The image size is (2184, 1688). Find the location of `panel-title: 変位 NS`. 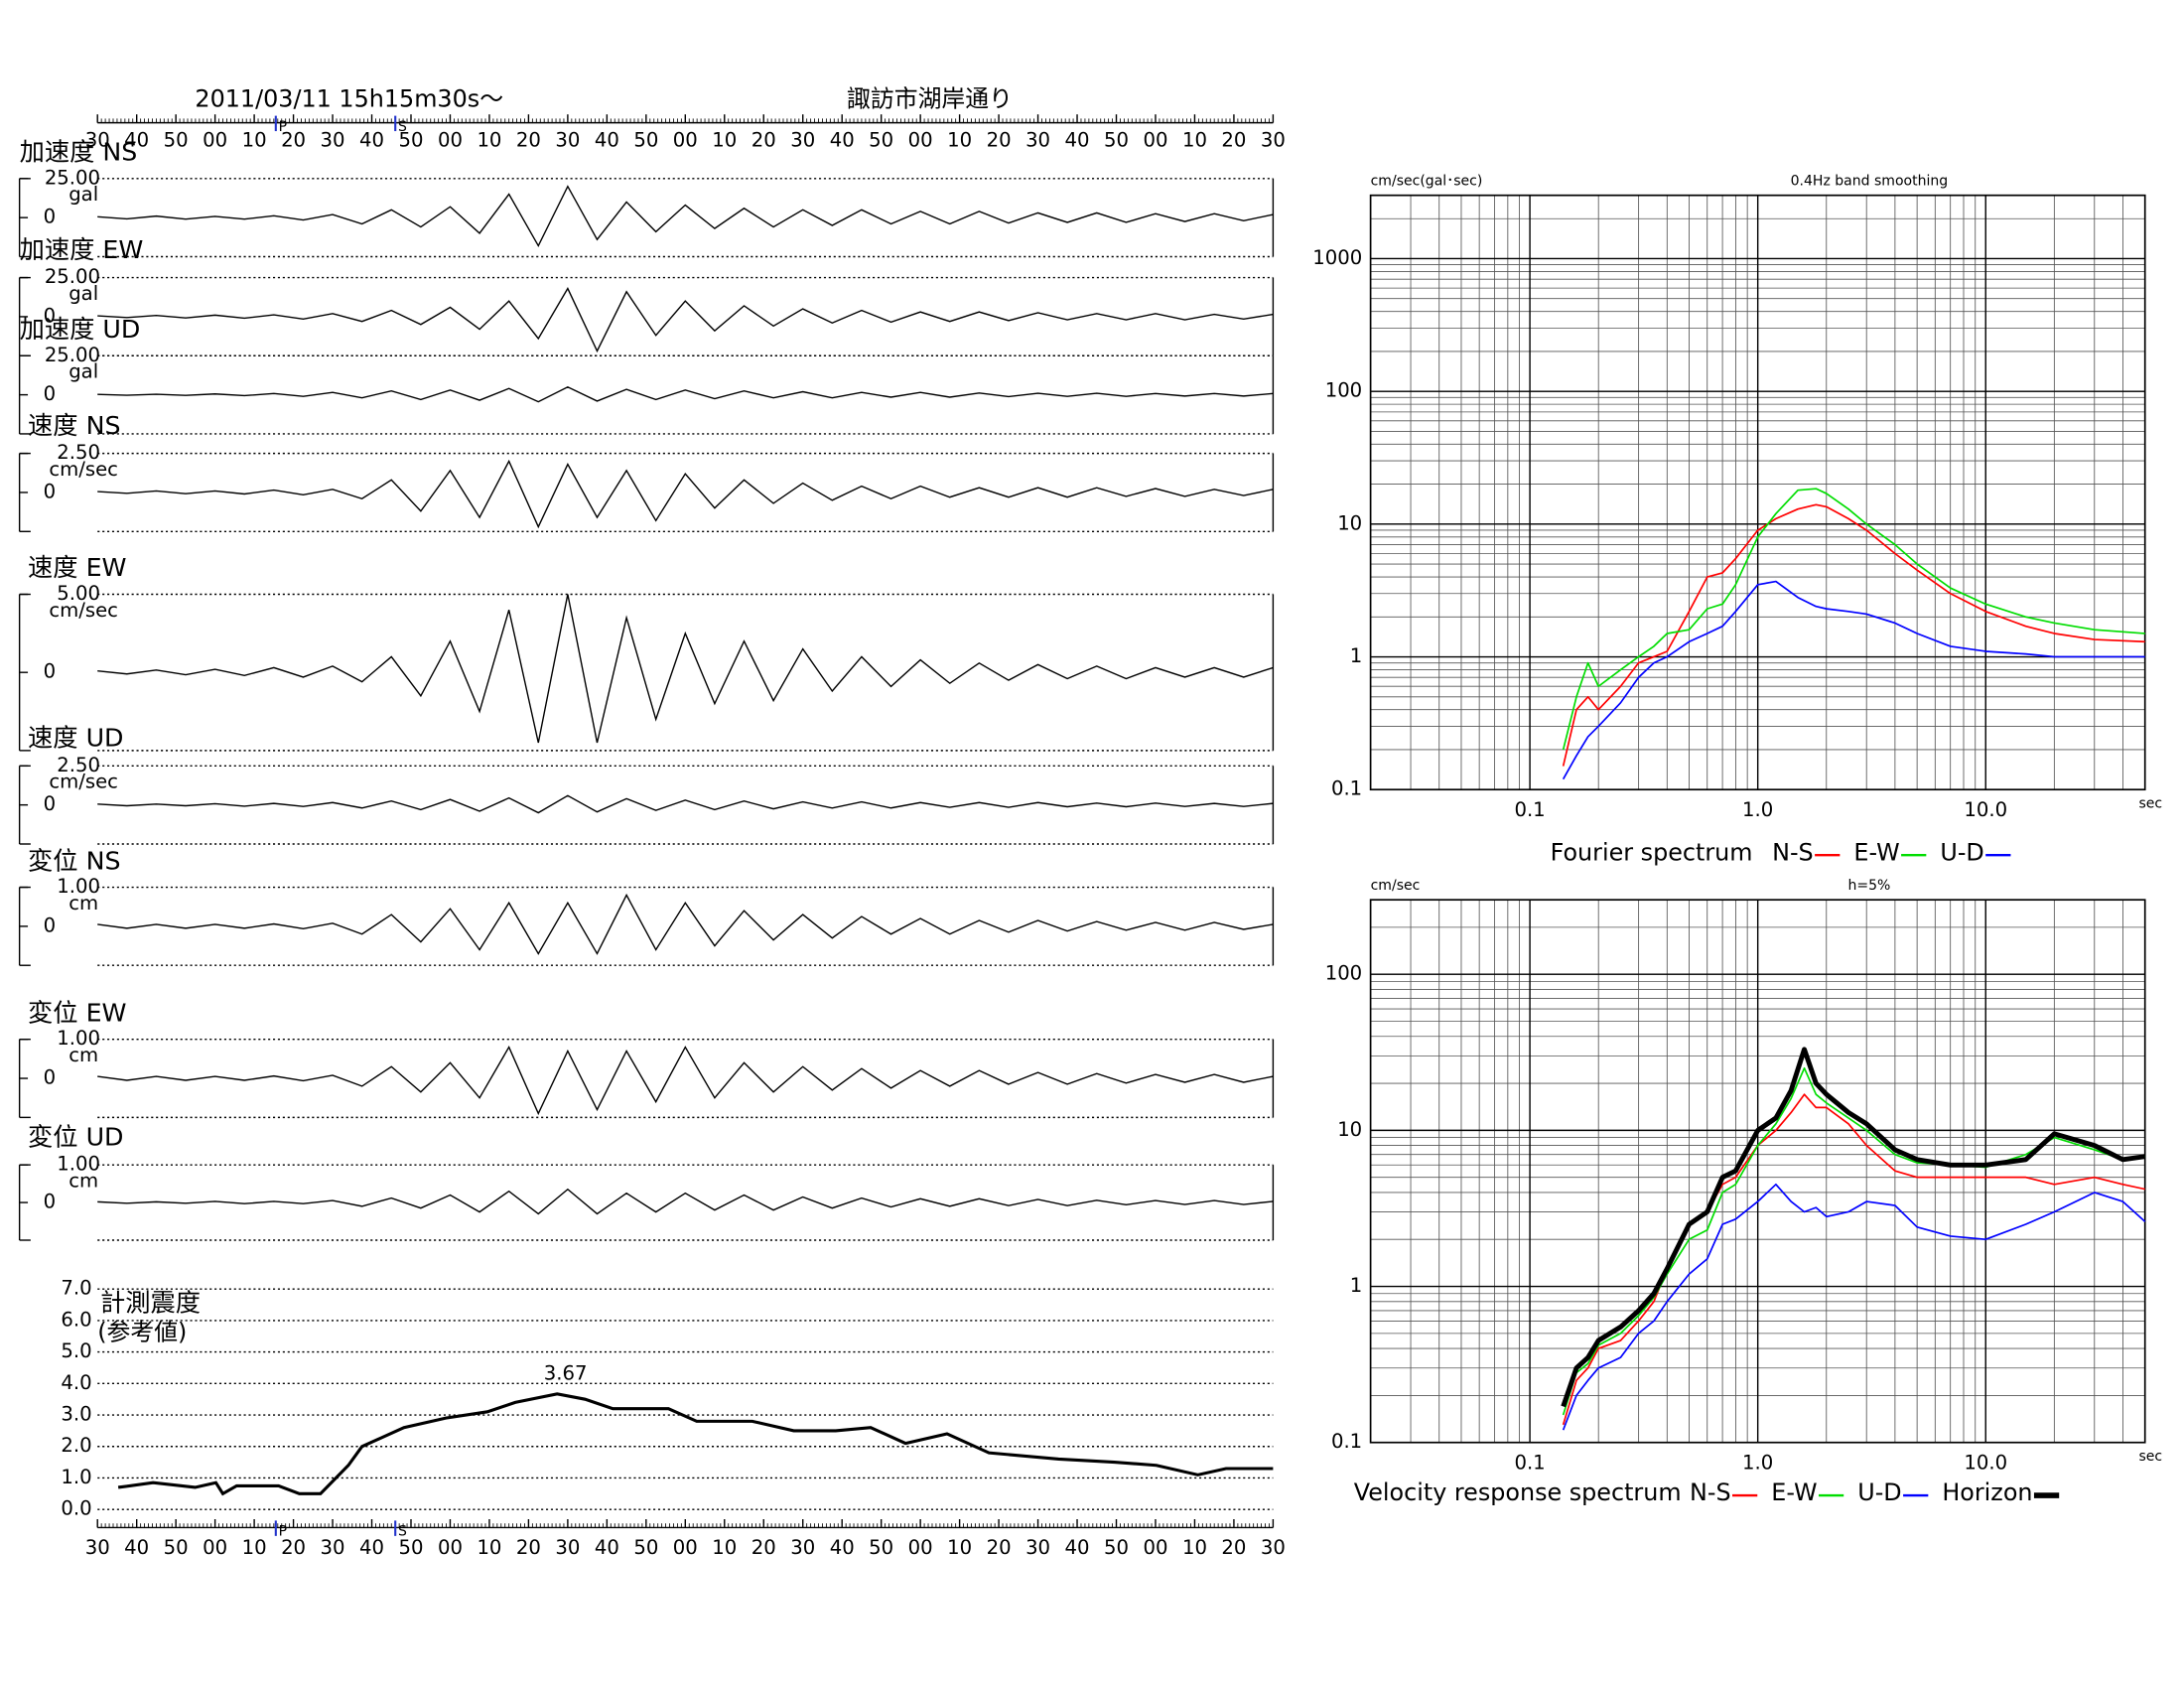

panel-title: 変位 NS is located at coordinates (74, 860).